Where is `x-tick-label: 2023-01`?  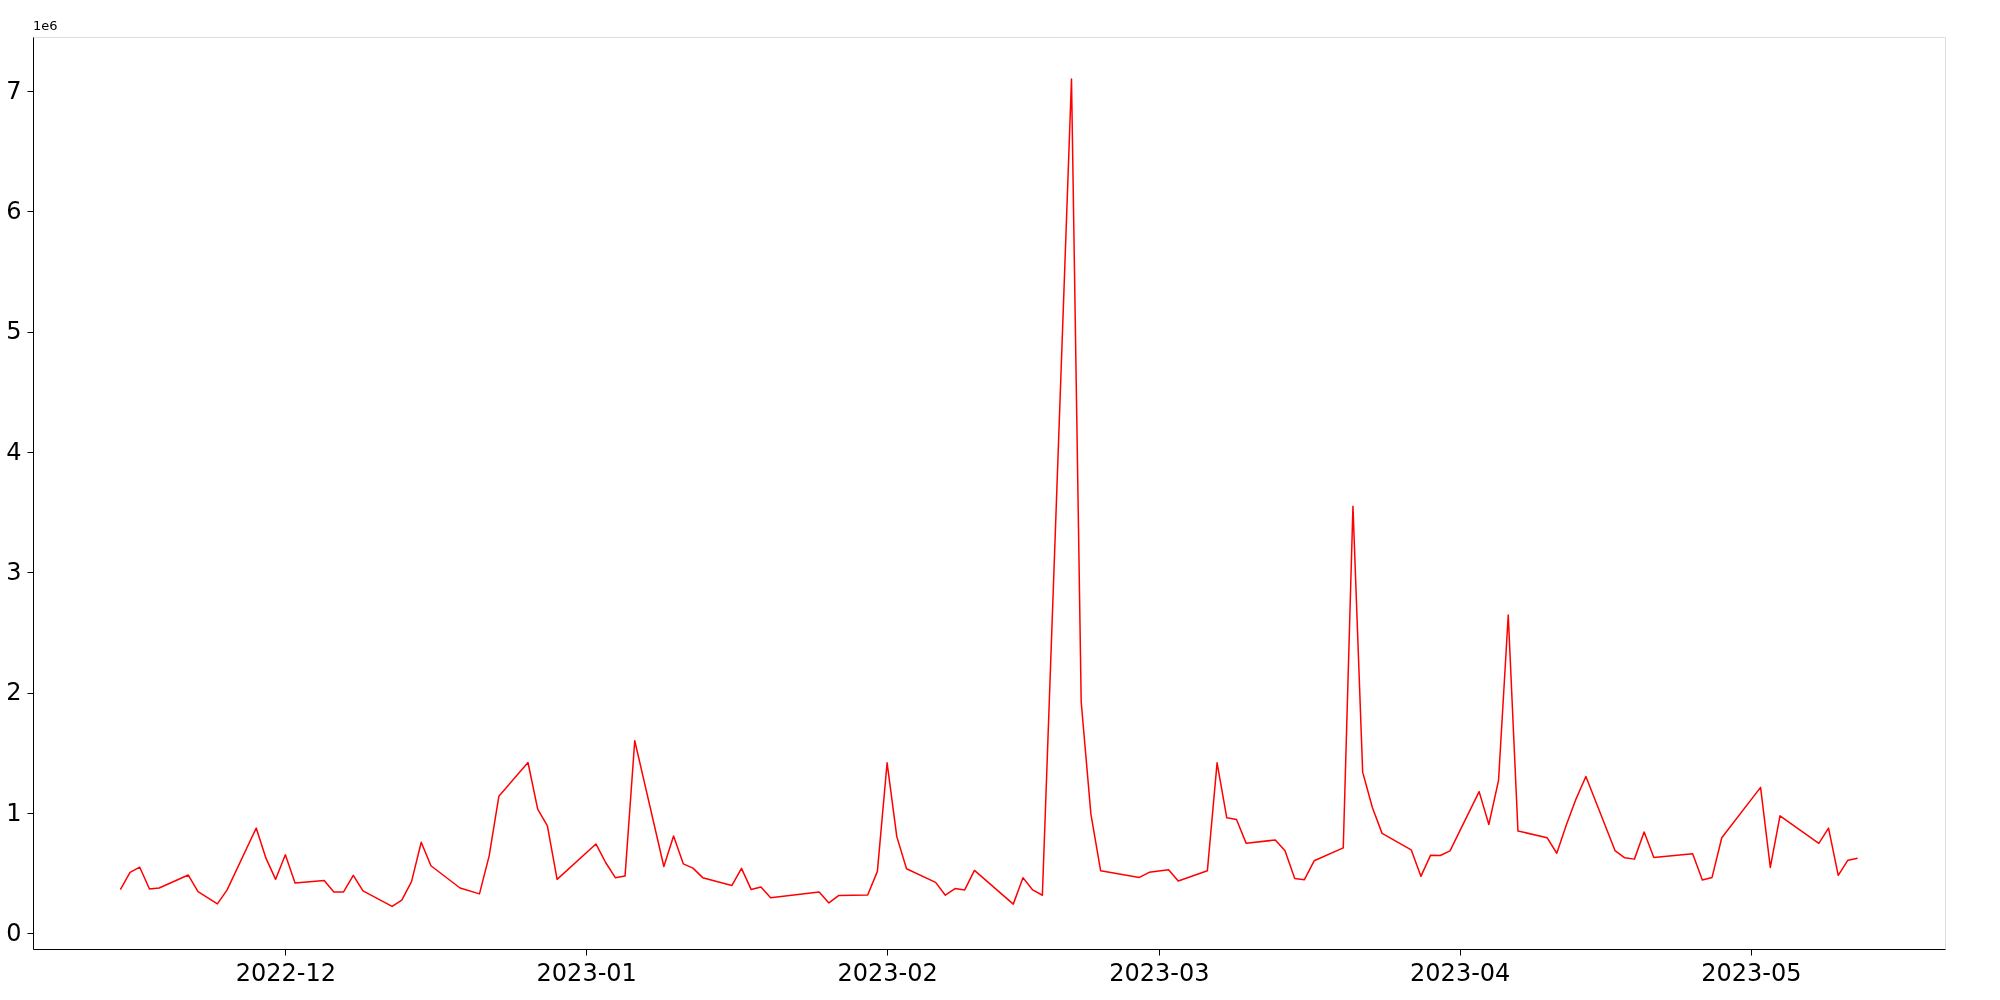
x-tick-label: 2023-01 is located at coordinates (586, 972).